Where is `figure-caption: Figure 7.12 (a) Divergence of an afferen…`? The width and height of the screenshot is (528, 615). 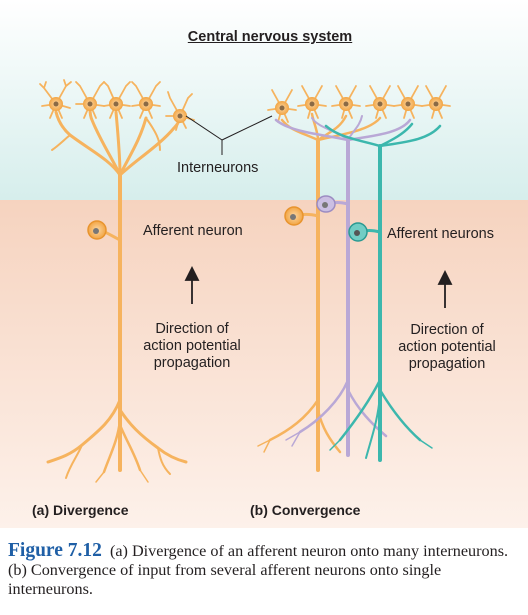 figure-caption: Figure 7.12 (a) Divergence of an afferen… is located at coordinates (264, 570).